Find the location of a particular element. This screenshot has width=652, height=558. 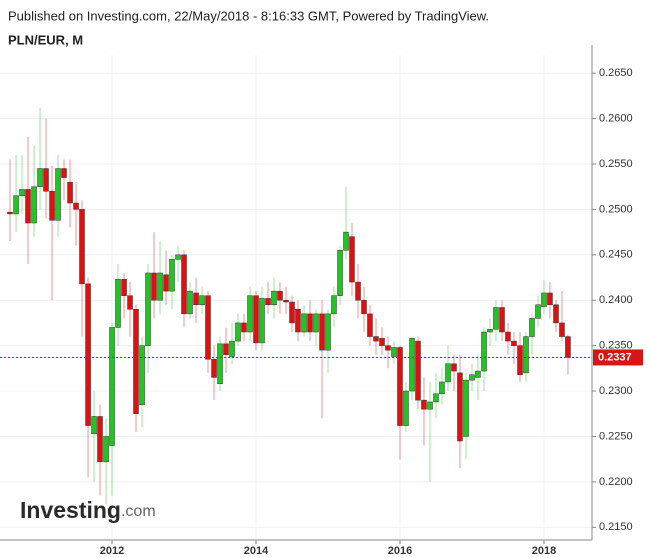

y-tick-label: 0.2400 is located at coordinates (616, 300).